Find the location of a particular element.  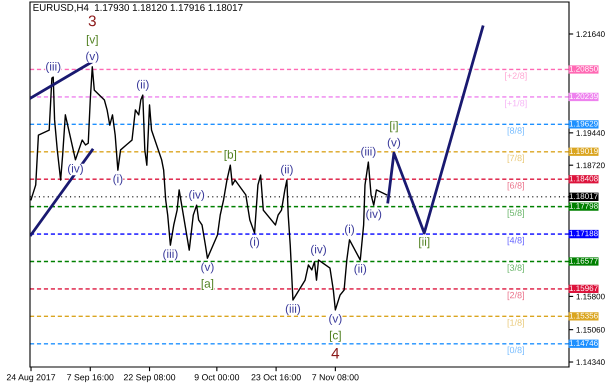

annotation: [+2/8] is located at coordinates (516, 76).